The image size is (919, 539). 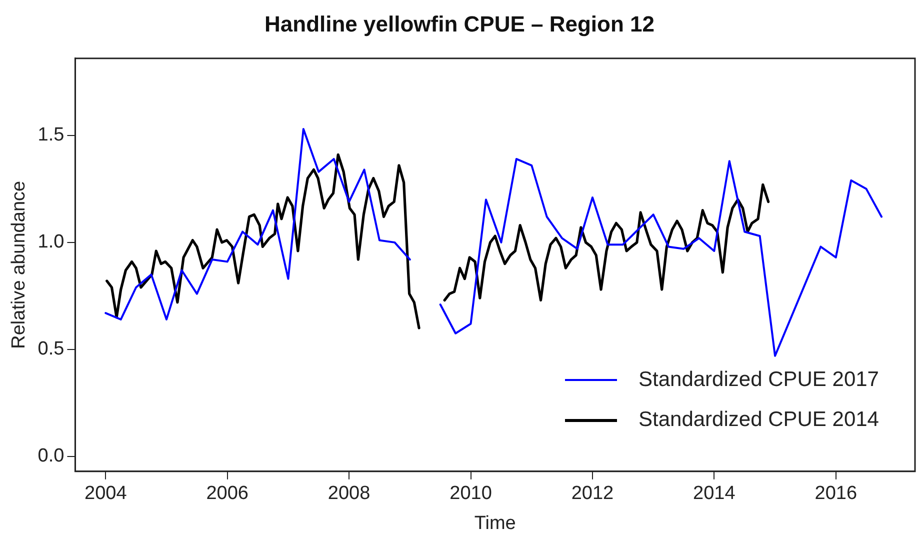 I want to click on chart-title: Handline yellowfin CPUE – Region 12, so click(x=459, y=23).